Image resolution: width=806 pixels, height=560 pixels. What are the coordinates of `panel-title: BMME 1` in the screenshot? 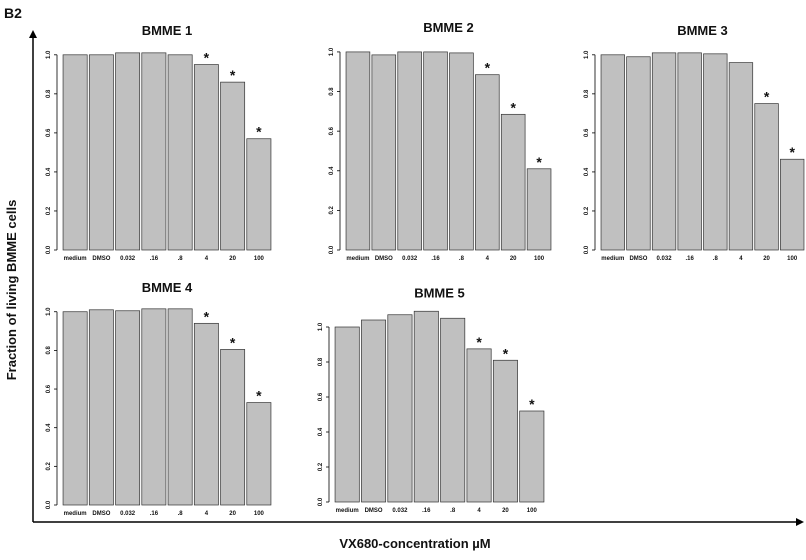 It's located at (167, 30).